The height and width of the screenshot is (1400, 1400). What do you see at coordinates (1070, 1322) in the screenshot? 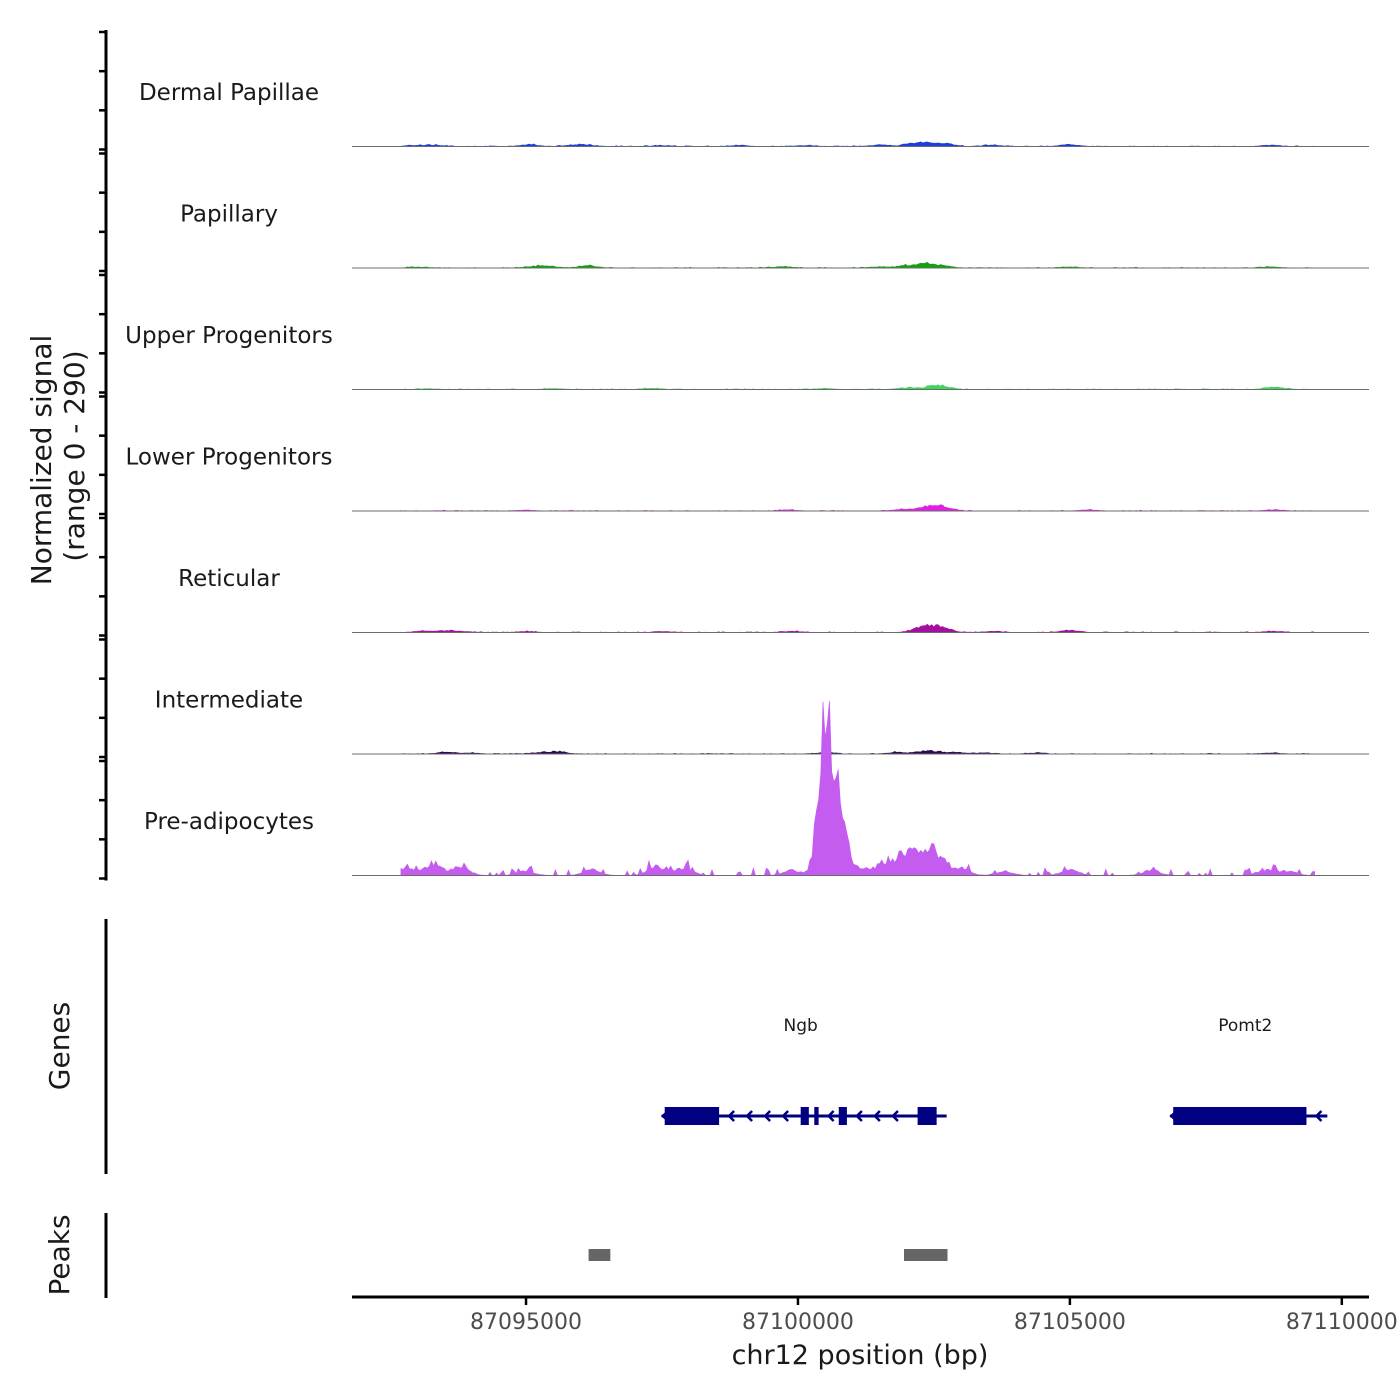
I see `x-tick-label: 87105000` at bounding box center [1070, 1322].